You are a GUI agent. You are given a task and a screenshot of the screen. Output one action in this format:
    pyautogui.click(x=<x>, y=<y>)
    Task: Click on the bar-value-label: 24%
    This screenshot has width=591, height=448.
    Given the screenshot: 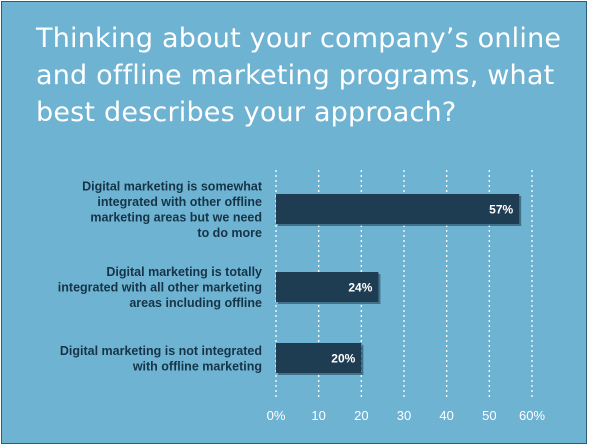 What is the action you would take?
    pyautogui.click(x=360, y=288)
    